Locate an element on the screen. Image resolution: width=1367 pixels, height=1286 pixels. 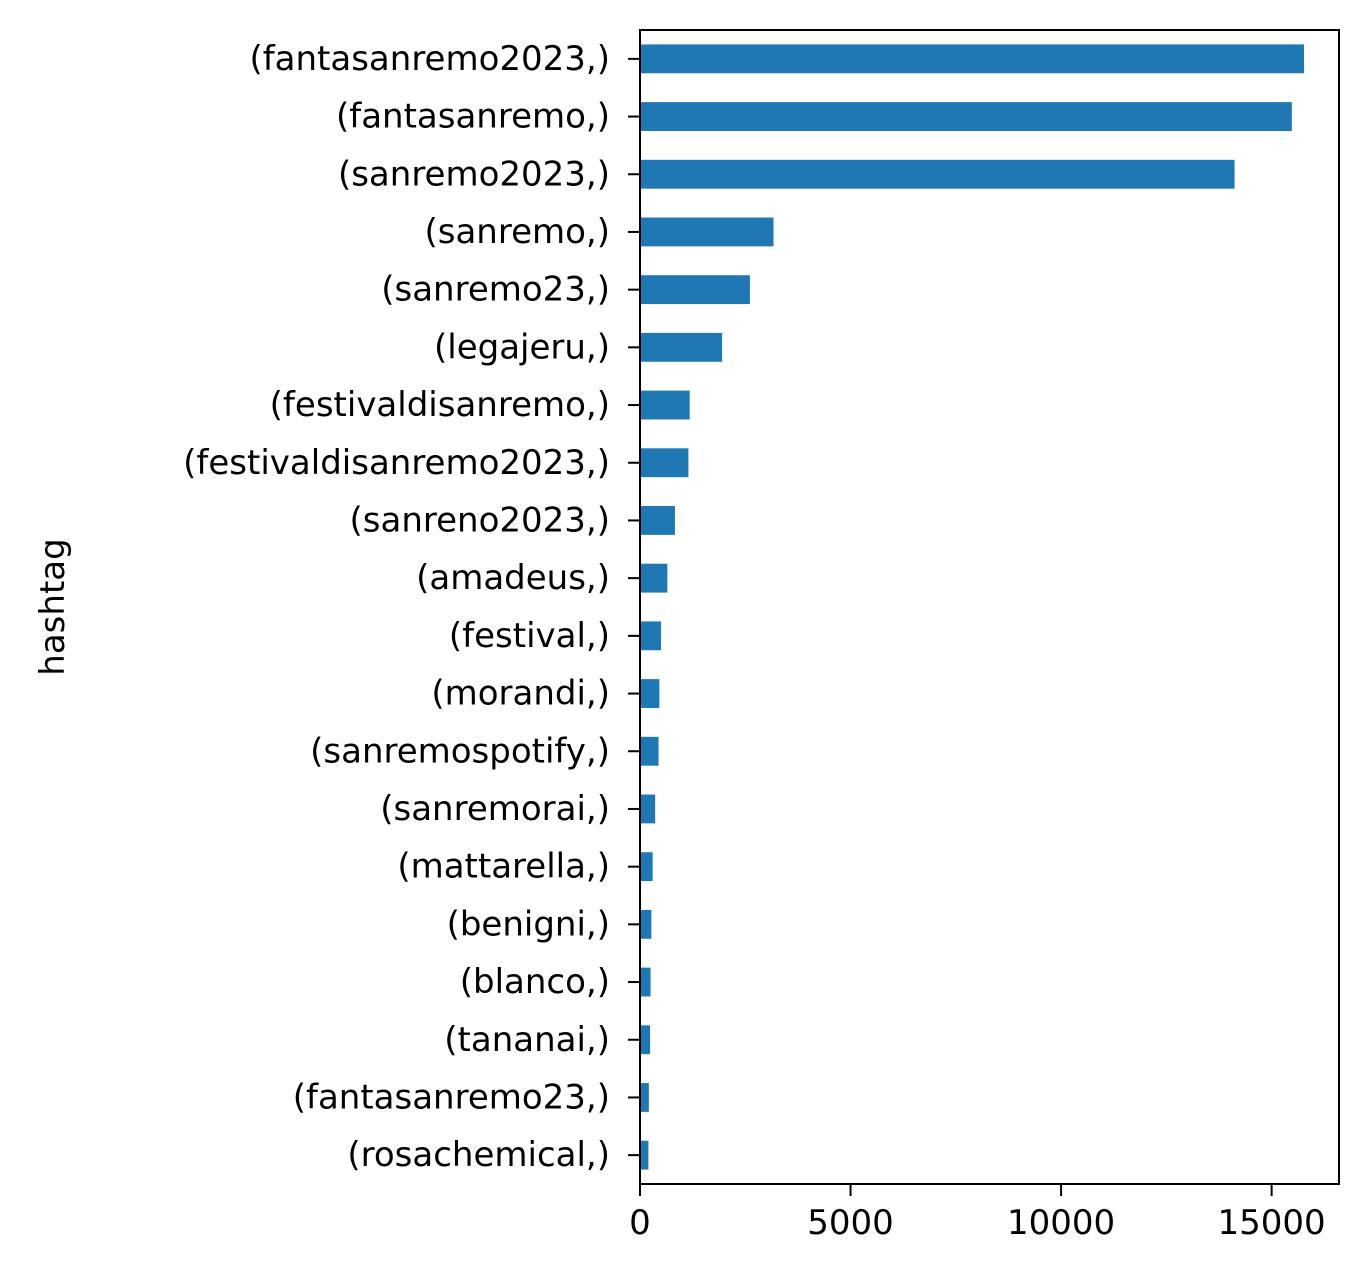
y-axis-label: hashtag is located at coordinates (53, 606).